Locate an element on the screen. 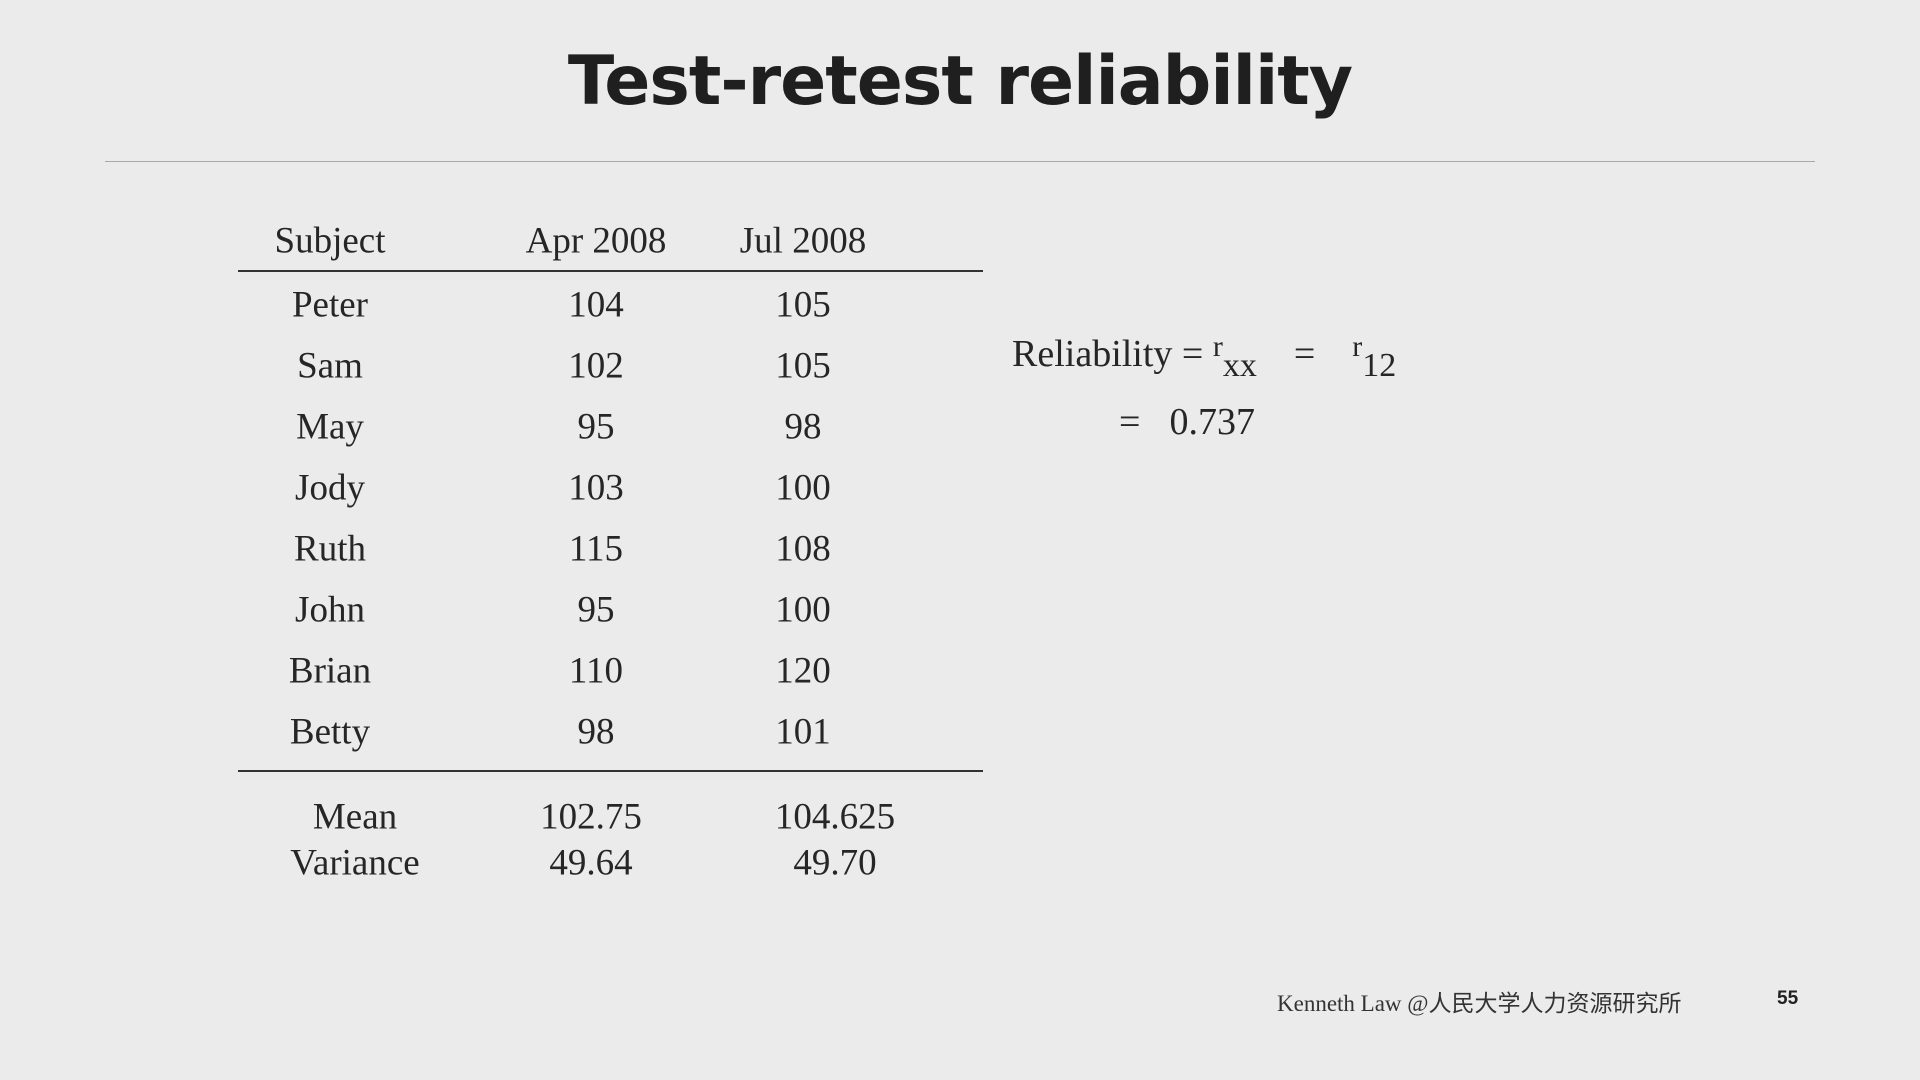 Image resolution: width=1920 pixels, height=1080 pixels. stat-jul-value: 104.625 is located at coordinates (835, 817).